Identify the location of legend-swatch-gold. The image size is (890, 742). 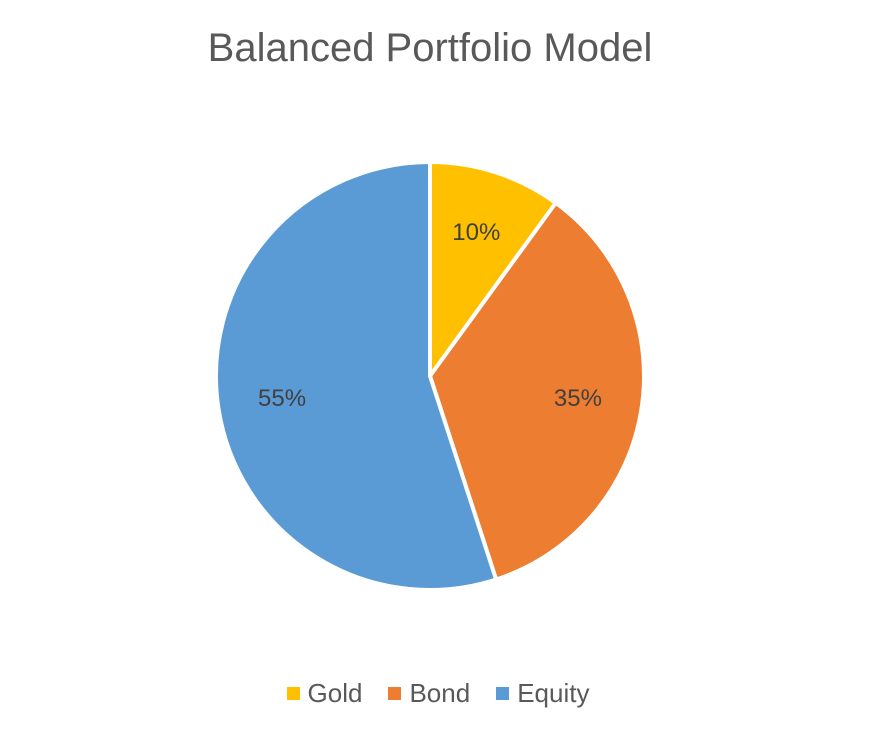
(293, 693).